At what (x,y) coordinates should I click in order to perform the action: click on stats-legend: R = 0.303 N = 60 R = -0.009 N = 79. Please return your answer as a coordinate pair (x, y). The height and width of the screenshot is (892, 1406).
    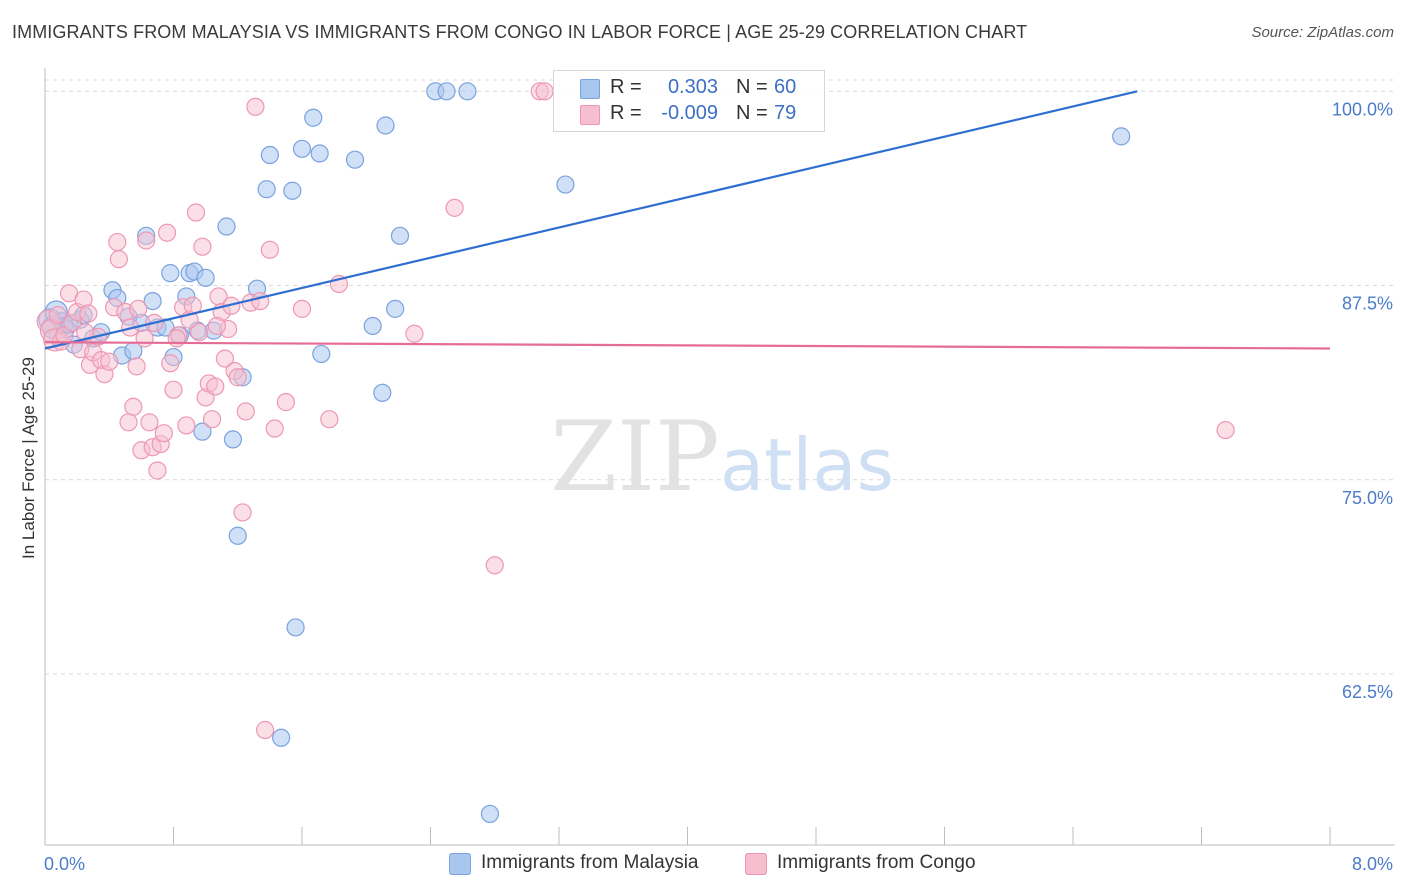
    Looking at the image, I should click on (689, 101).